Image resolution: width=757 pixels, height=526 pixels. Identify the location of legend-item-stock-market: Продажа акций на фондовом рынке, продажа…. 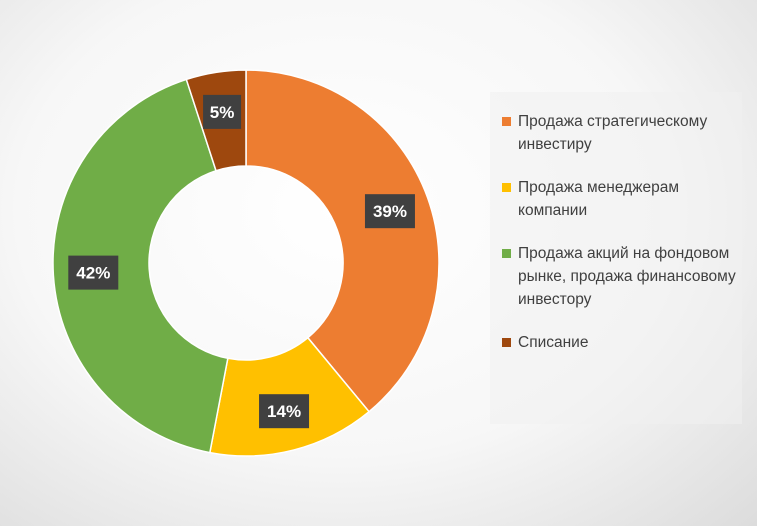
(622, 276).